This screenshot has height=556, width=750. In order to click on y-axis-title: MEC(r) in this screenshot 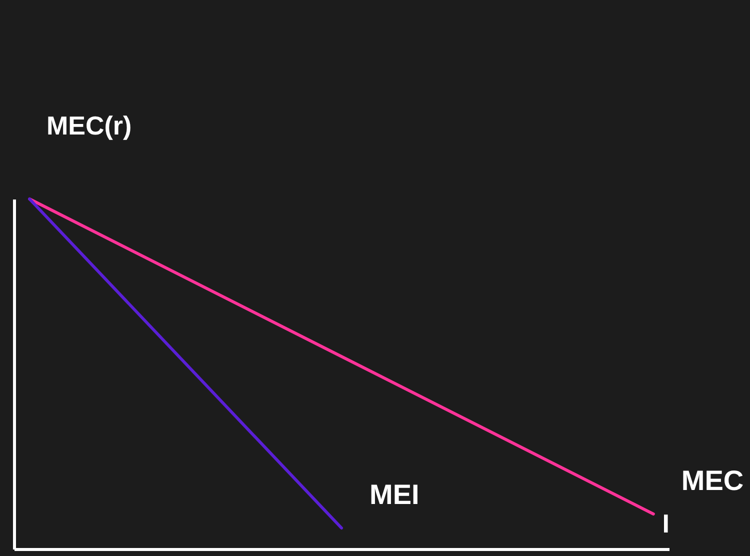, I will do `click(89, 125)`.